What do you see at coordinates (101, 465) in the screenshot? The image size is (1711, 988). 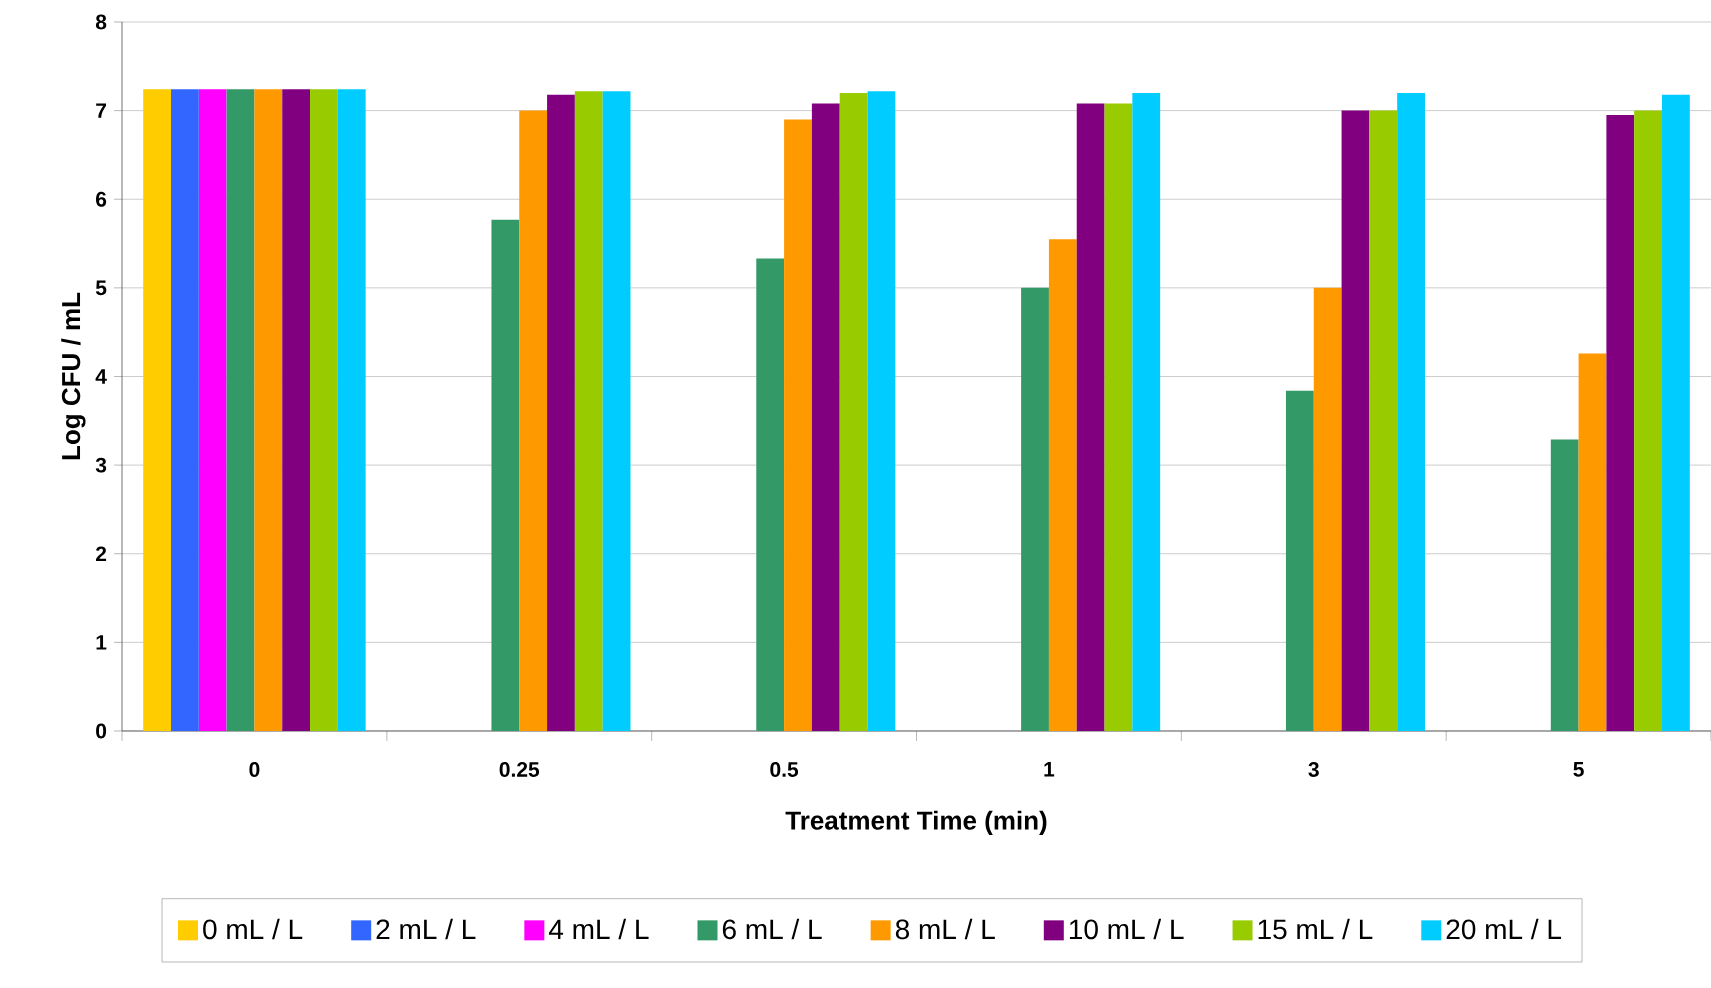 I see `y-tick-label: 3` at bounding box center [101, 465].